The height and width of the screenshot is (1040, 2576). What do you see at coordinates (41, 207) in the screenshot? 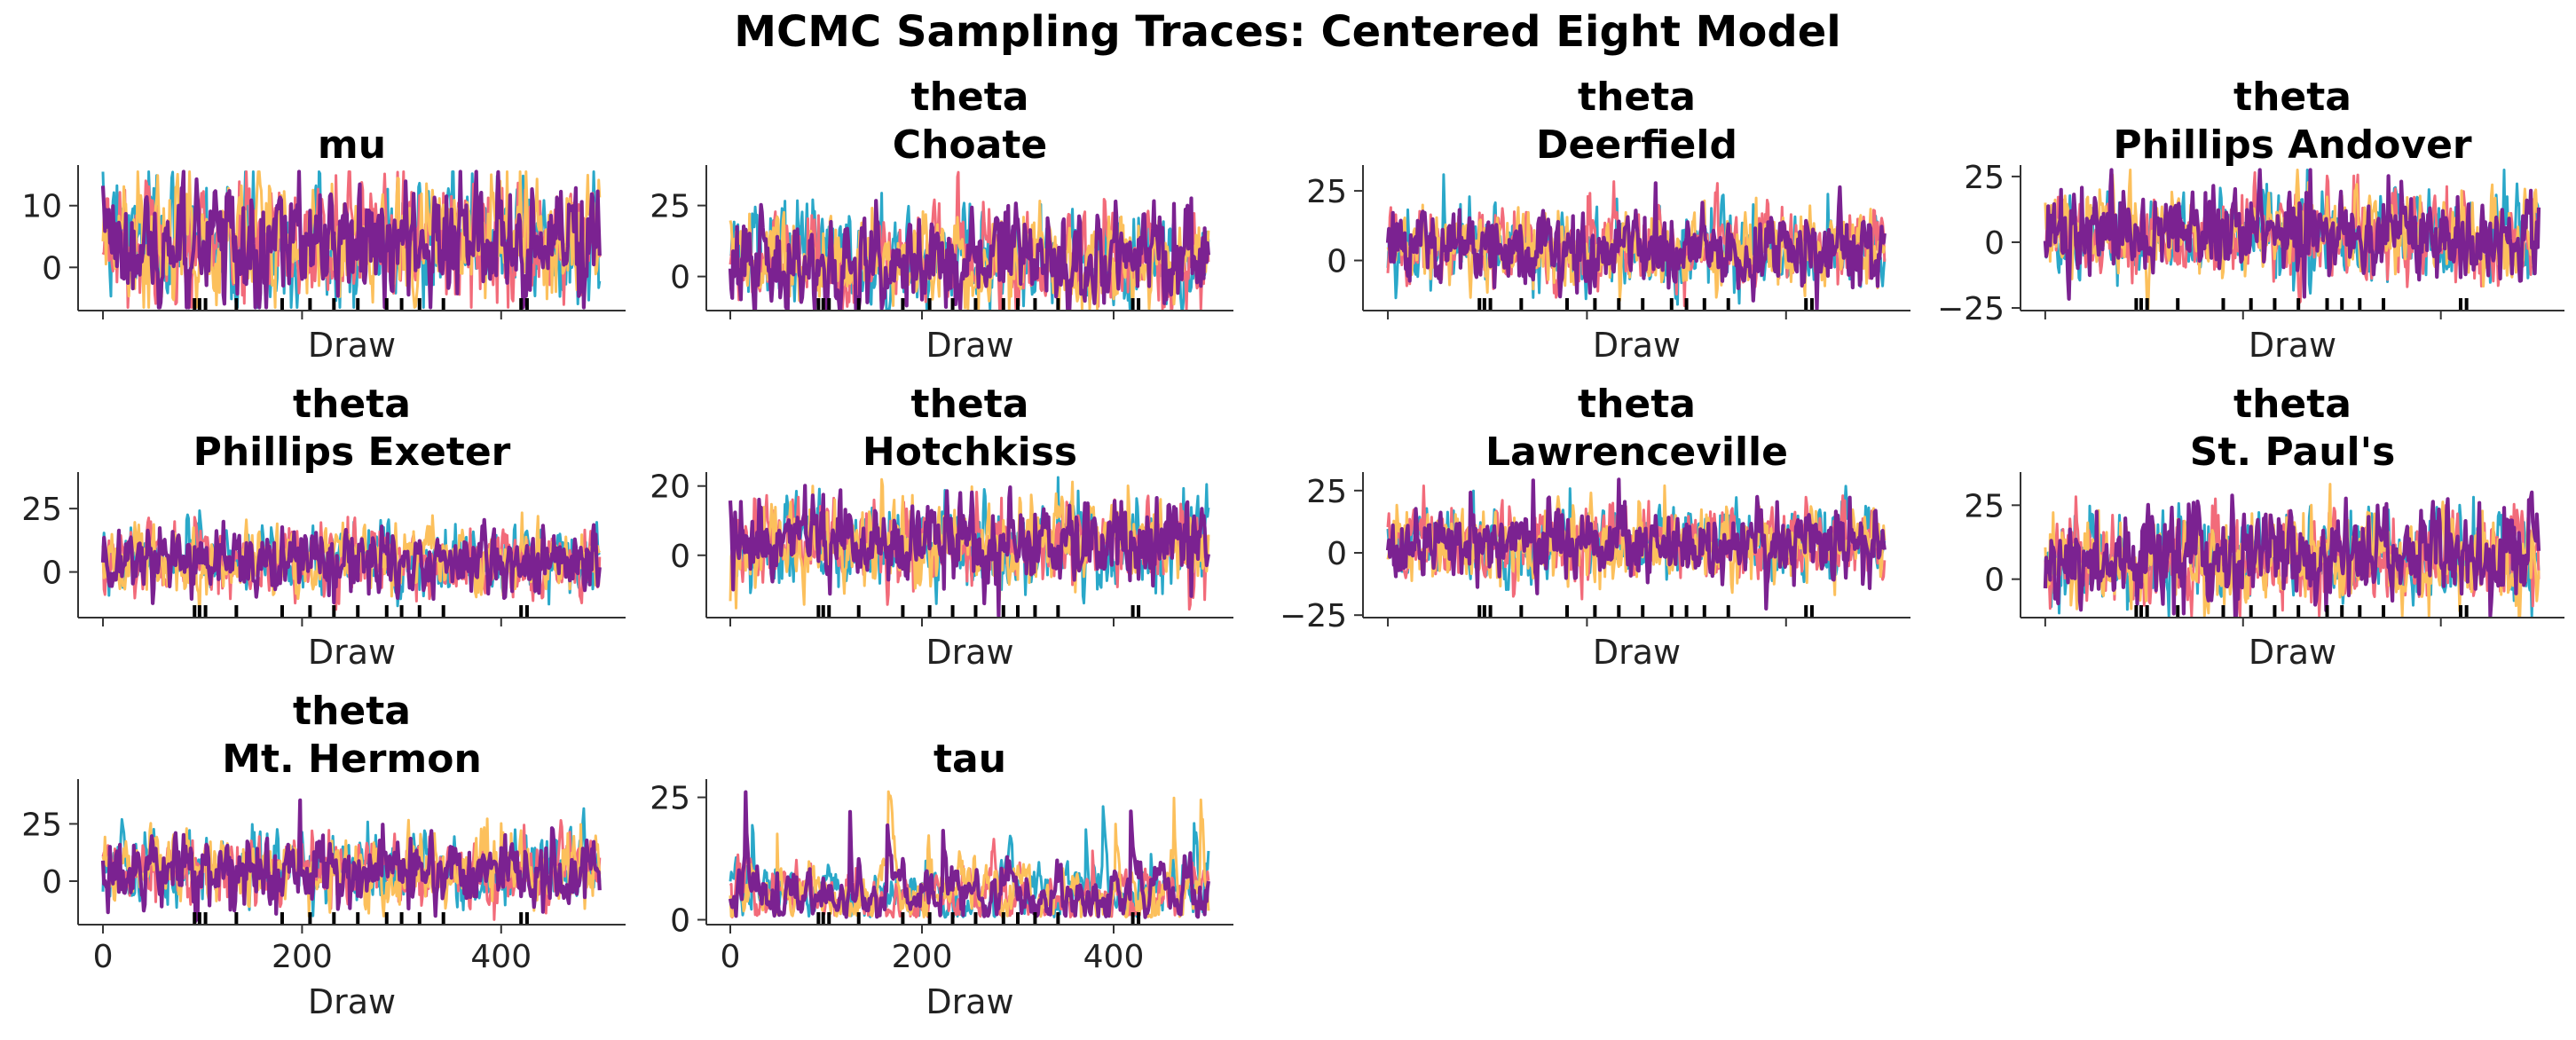
I see `y-tick-label: 10` at bounding box center [41, 207].